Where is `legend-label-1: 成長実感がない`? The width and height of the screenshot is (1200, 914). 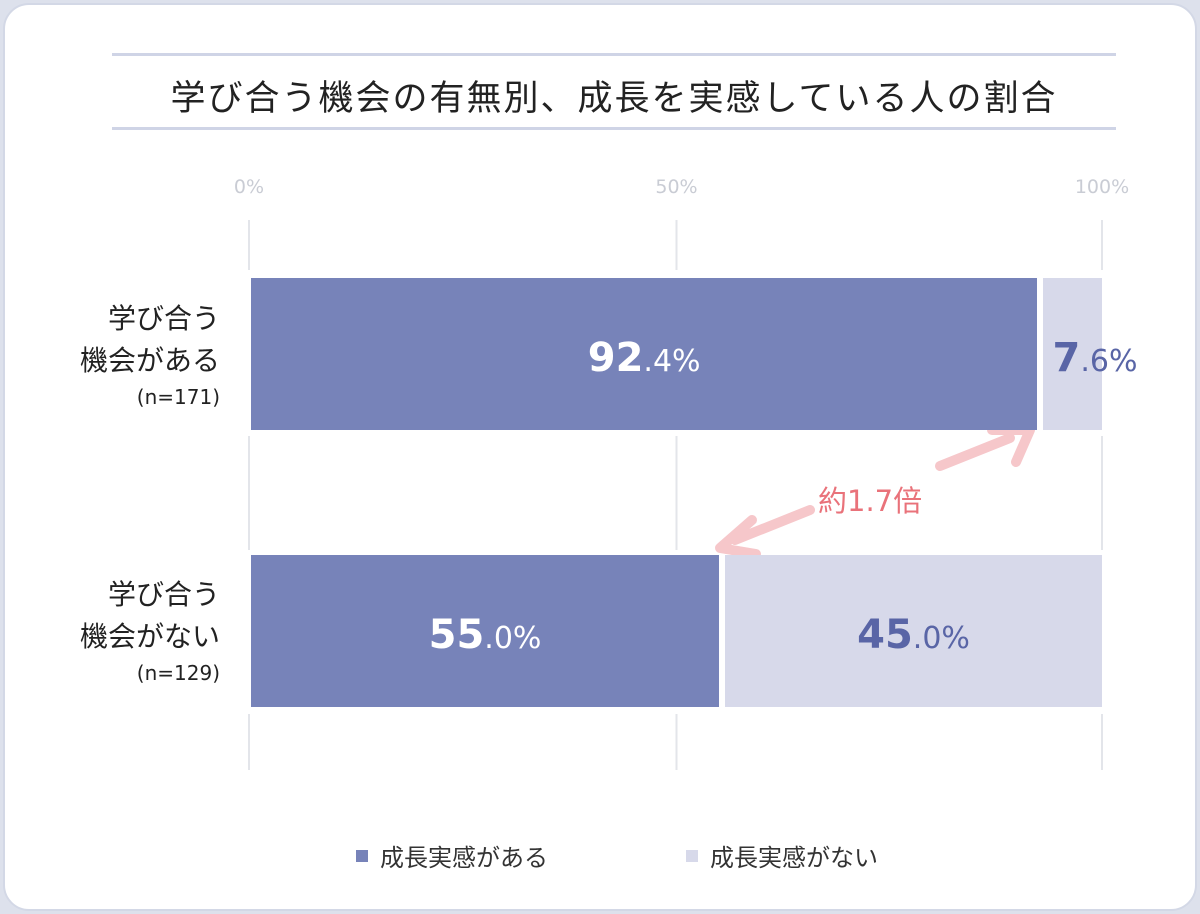
legend-label-1: 成長実感がない is located at coordinates (794, 858).